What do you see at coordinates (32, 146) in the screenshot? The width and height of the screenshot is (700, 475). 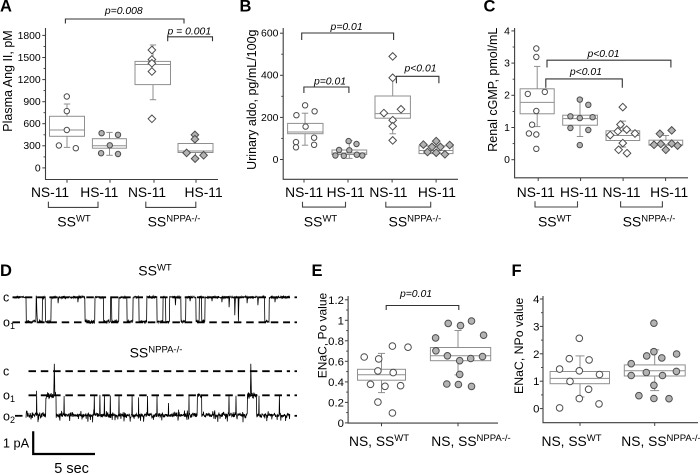 I see `svg-text: 300` at bounding box center [32, 146].